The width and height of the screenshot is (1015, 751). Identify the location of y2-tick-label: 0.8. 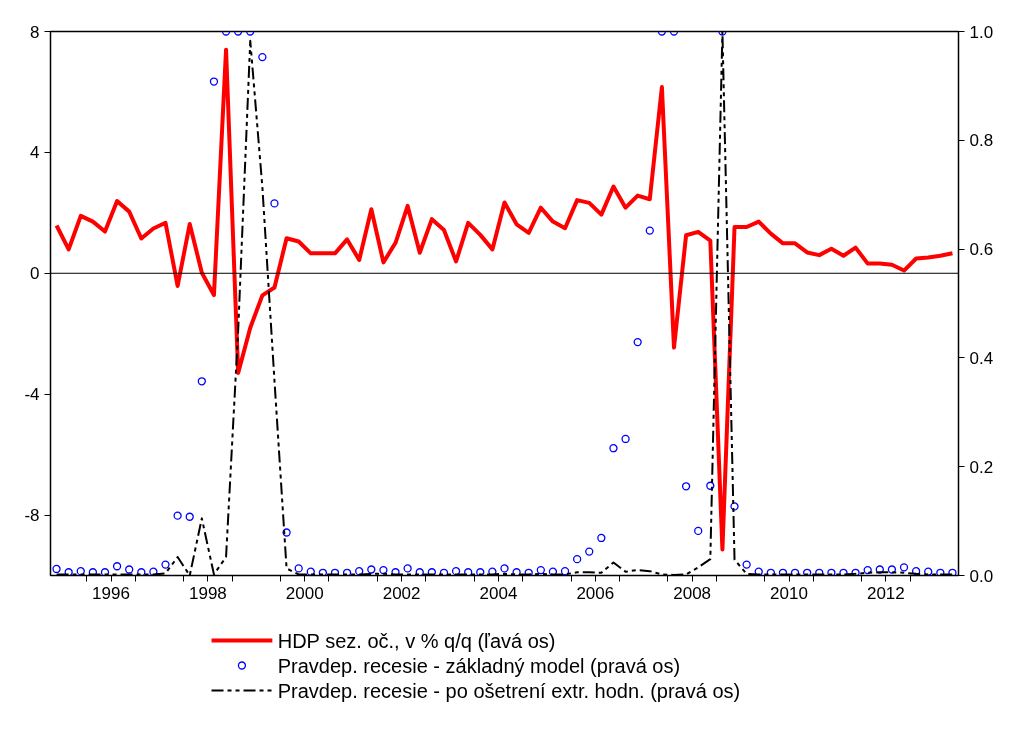
(981, 141).